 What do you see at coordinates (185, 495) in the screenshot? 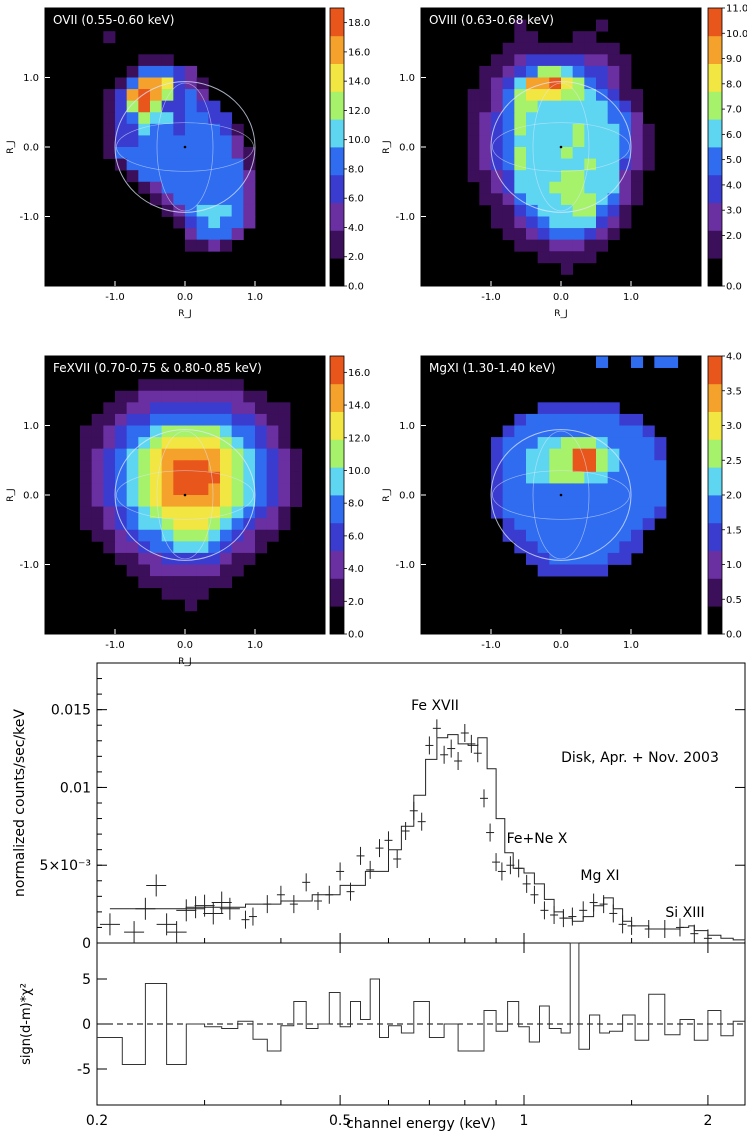
I see `planet-disk-outline` at bounding box center [185, 495].